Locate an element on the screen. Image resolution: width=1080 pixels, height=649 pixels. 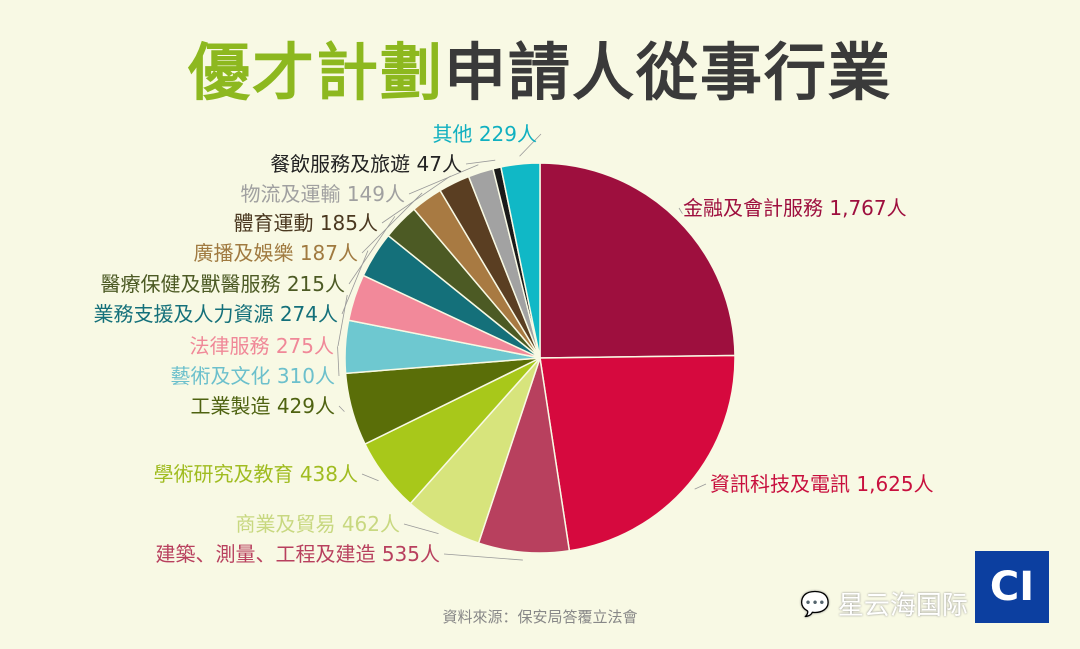
slice-label: 學術研究及教育 438人 is located at coordinates (255, 474).